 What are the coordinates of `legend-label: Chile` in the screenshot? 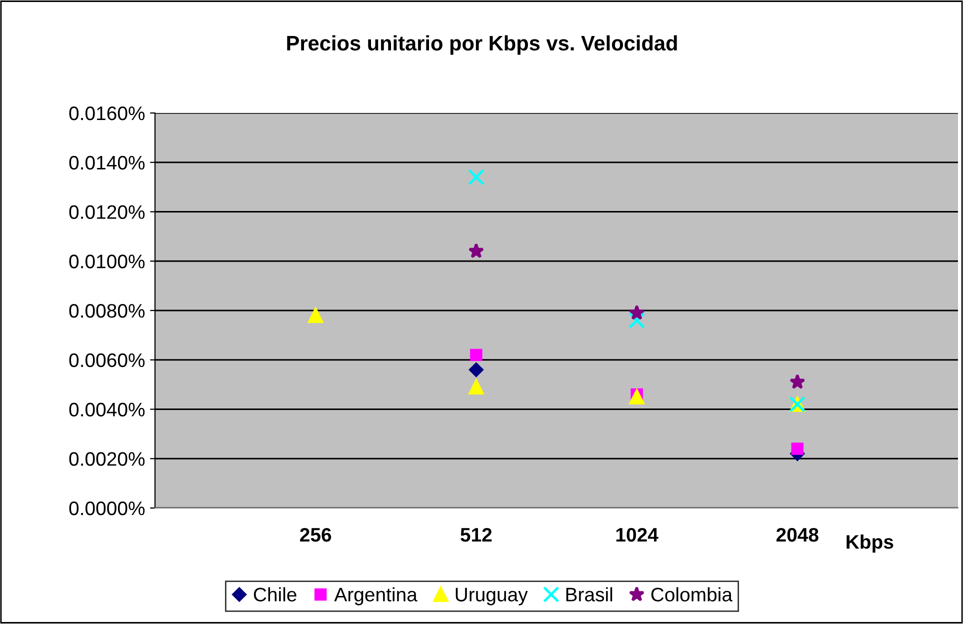 It's located at (275, 594).